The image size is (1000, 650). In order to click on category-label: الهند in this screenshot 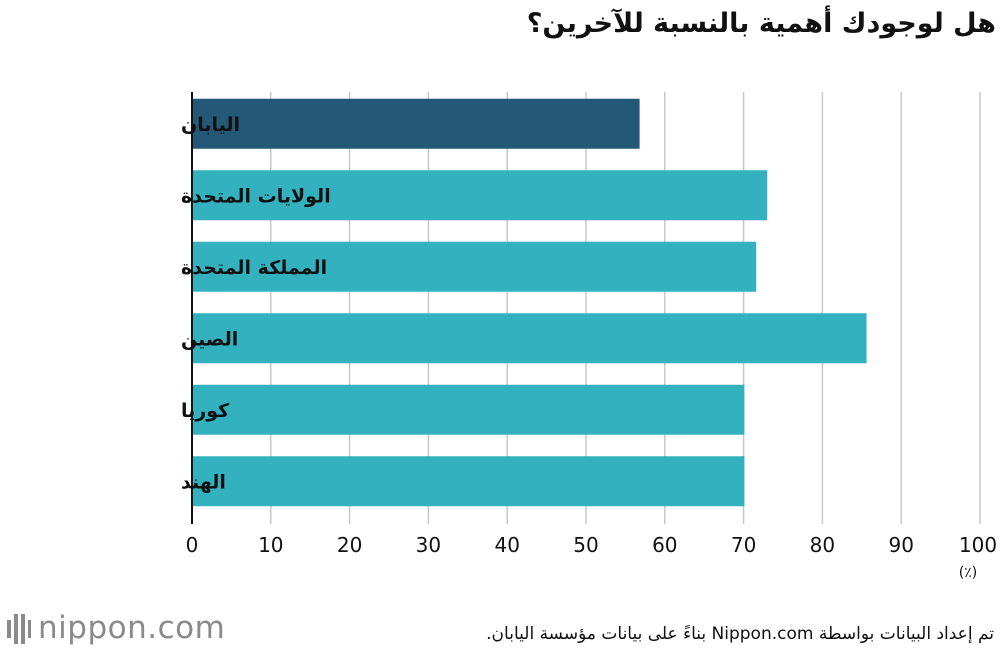, I will do `click(203, 482)`.